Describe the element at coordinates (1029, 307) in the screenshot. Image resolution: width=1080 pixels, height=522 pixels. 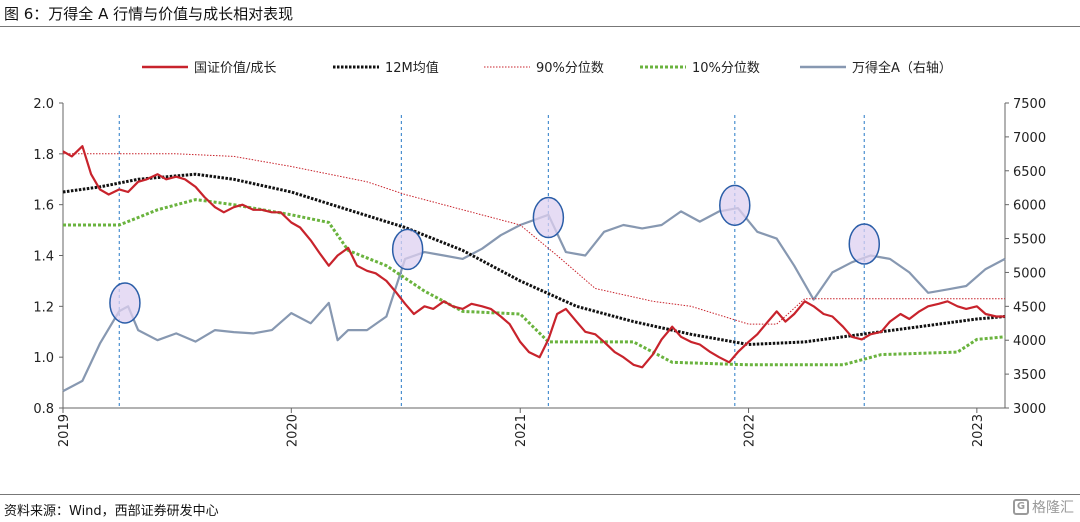
I see `right-tick-label: 4500` at that location.